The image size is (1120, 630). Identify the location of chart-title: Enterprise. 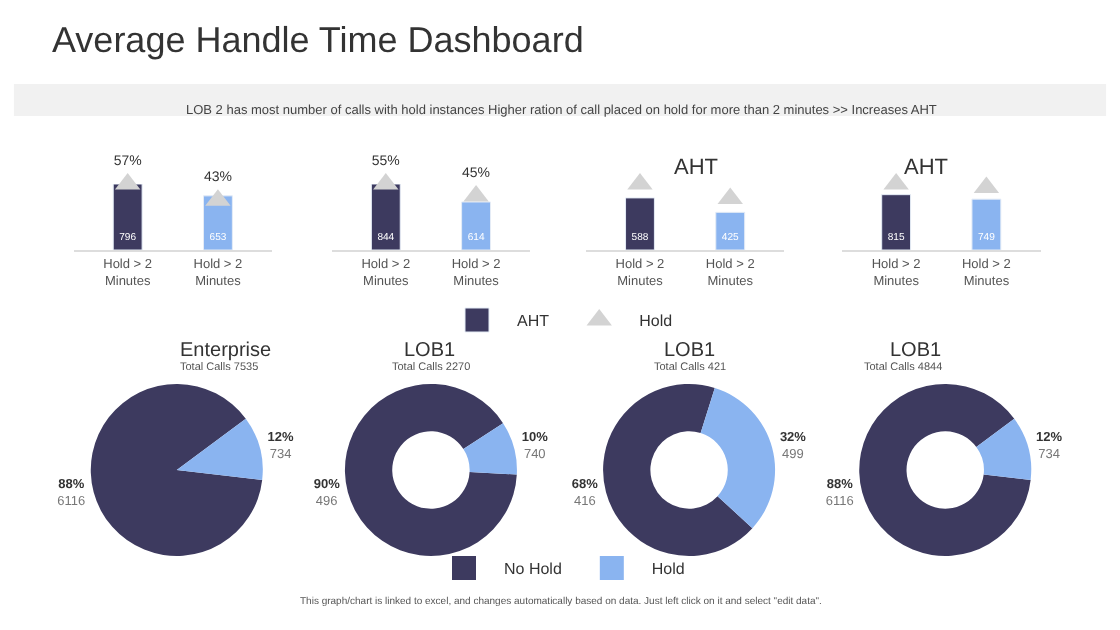
(226, 351).